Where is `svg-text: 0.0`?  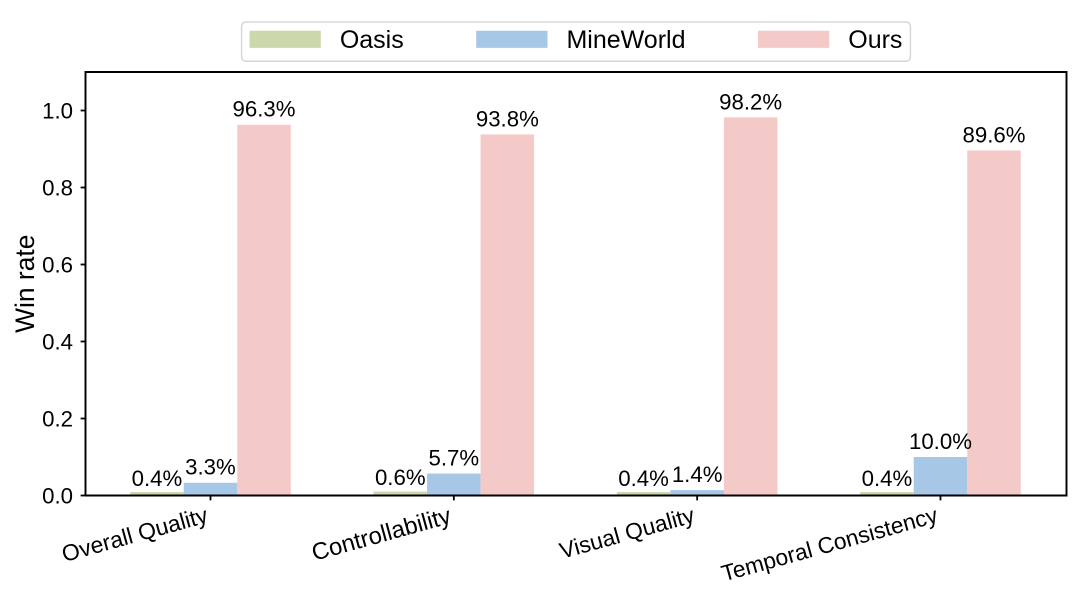
svg-text: 0.0 is located at coordinates (57, 496).